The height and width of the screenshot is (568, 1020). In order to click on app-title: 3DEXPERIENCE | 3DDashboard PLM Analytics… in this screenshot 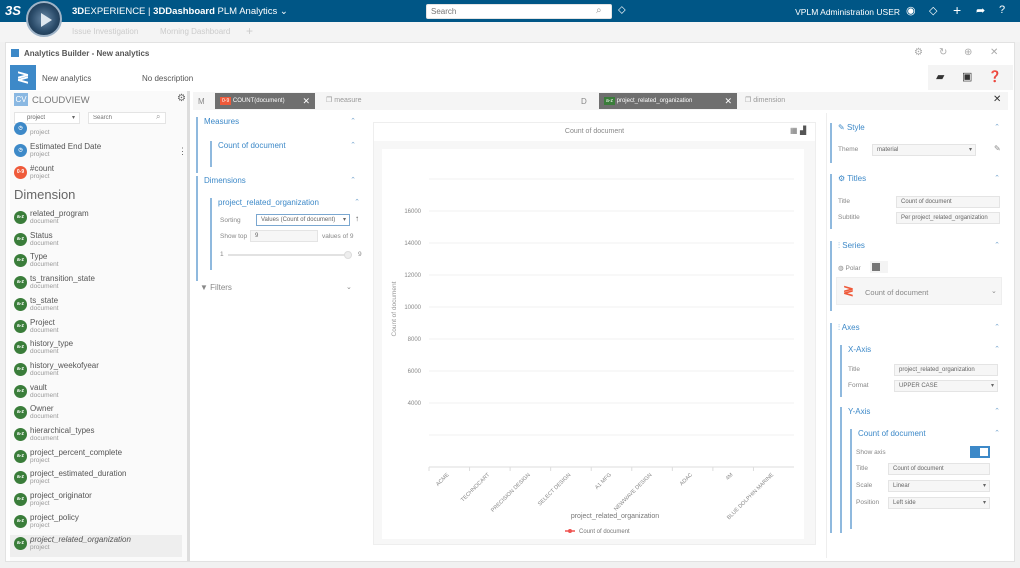, I will do `click(180, 11)`.